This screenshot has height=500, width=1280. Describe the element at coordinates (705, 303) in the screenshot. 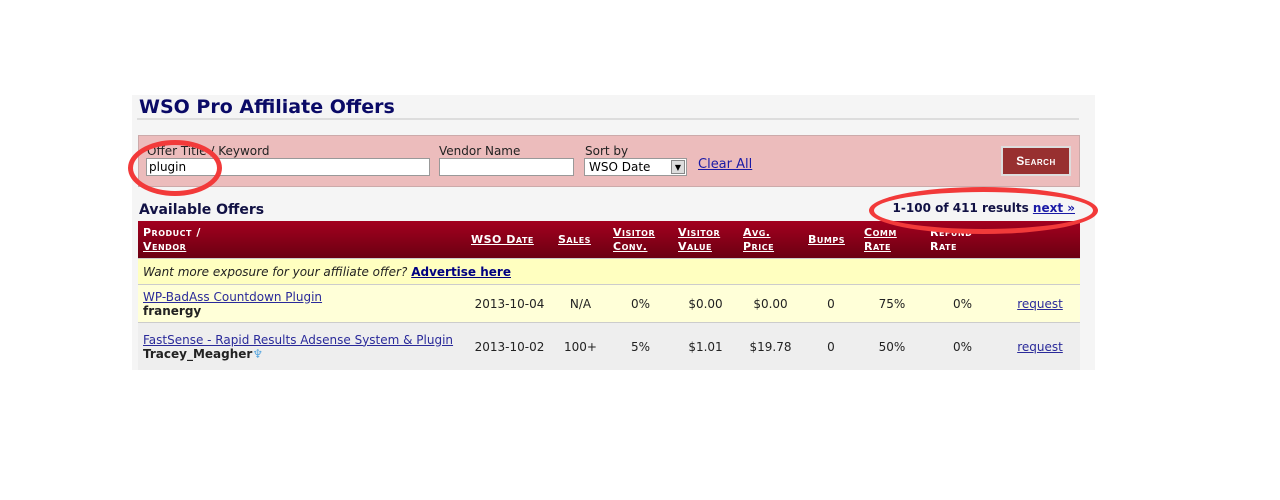

I see `visitor-value: $0.00` at that location.